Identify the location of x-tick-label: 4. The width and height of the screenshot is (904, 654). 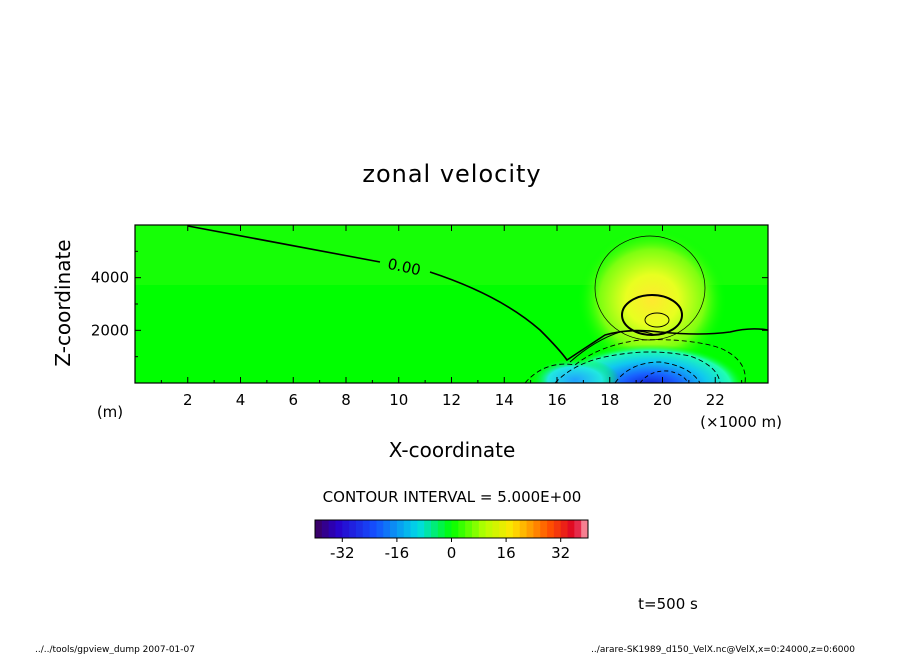
(241, 400).